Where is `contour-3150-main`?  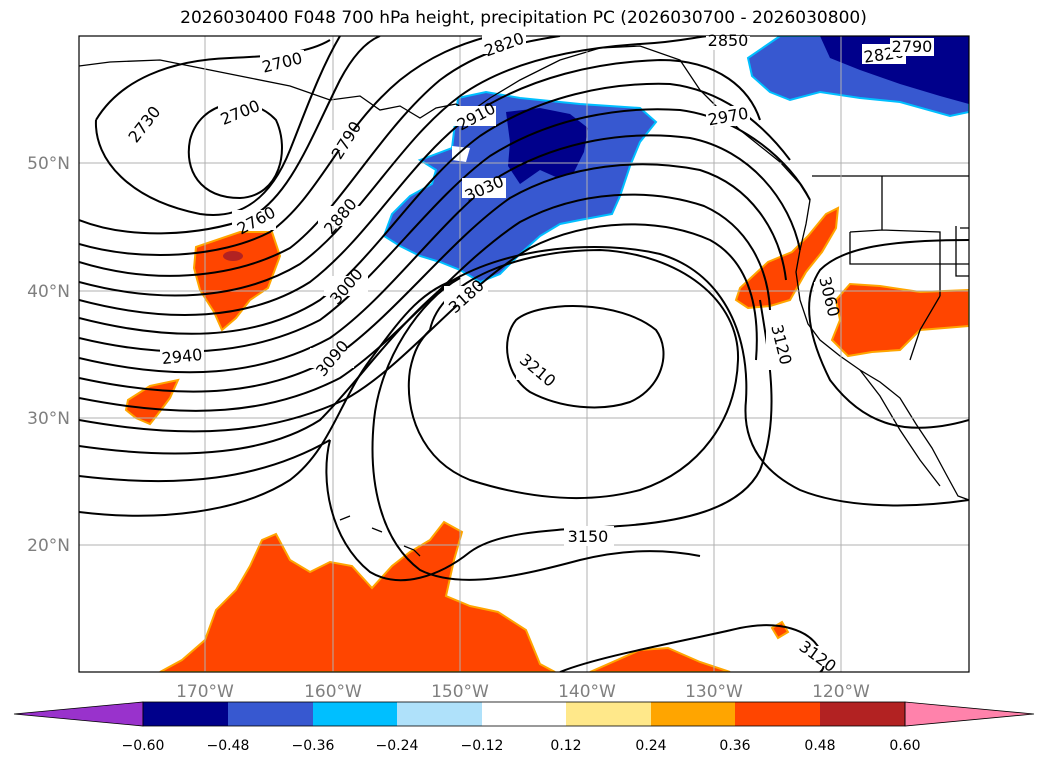
contour-3150-main is located at coordinates (270, 397).